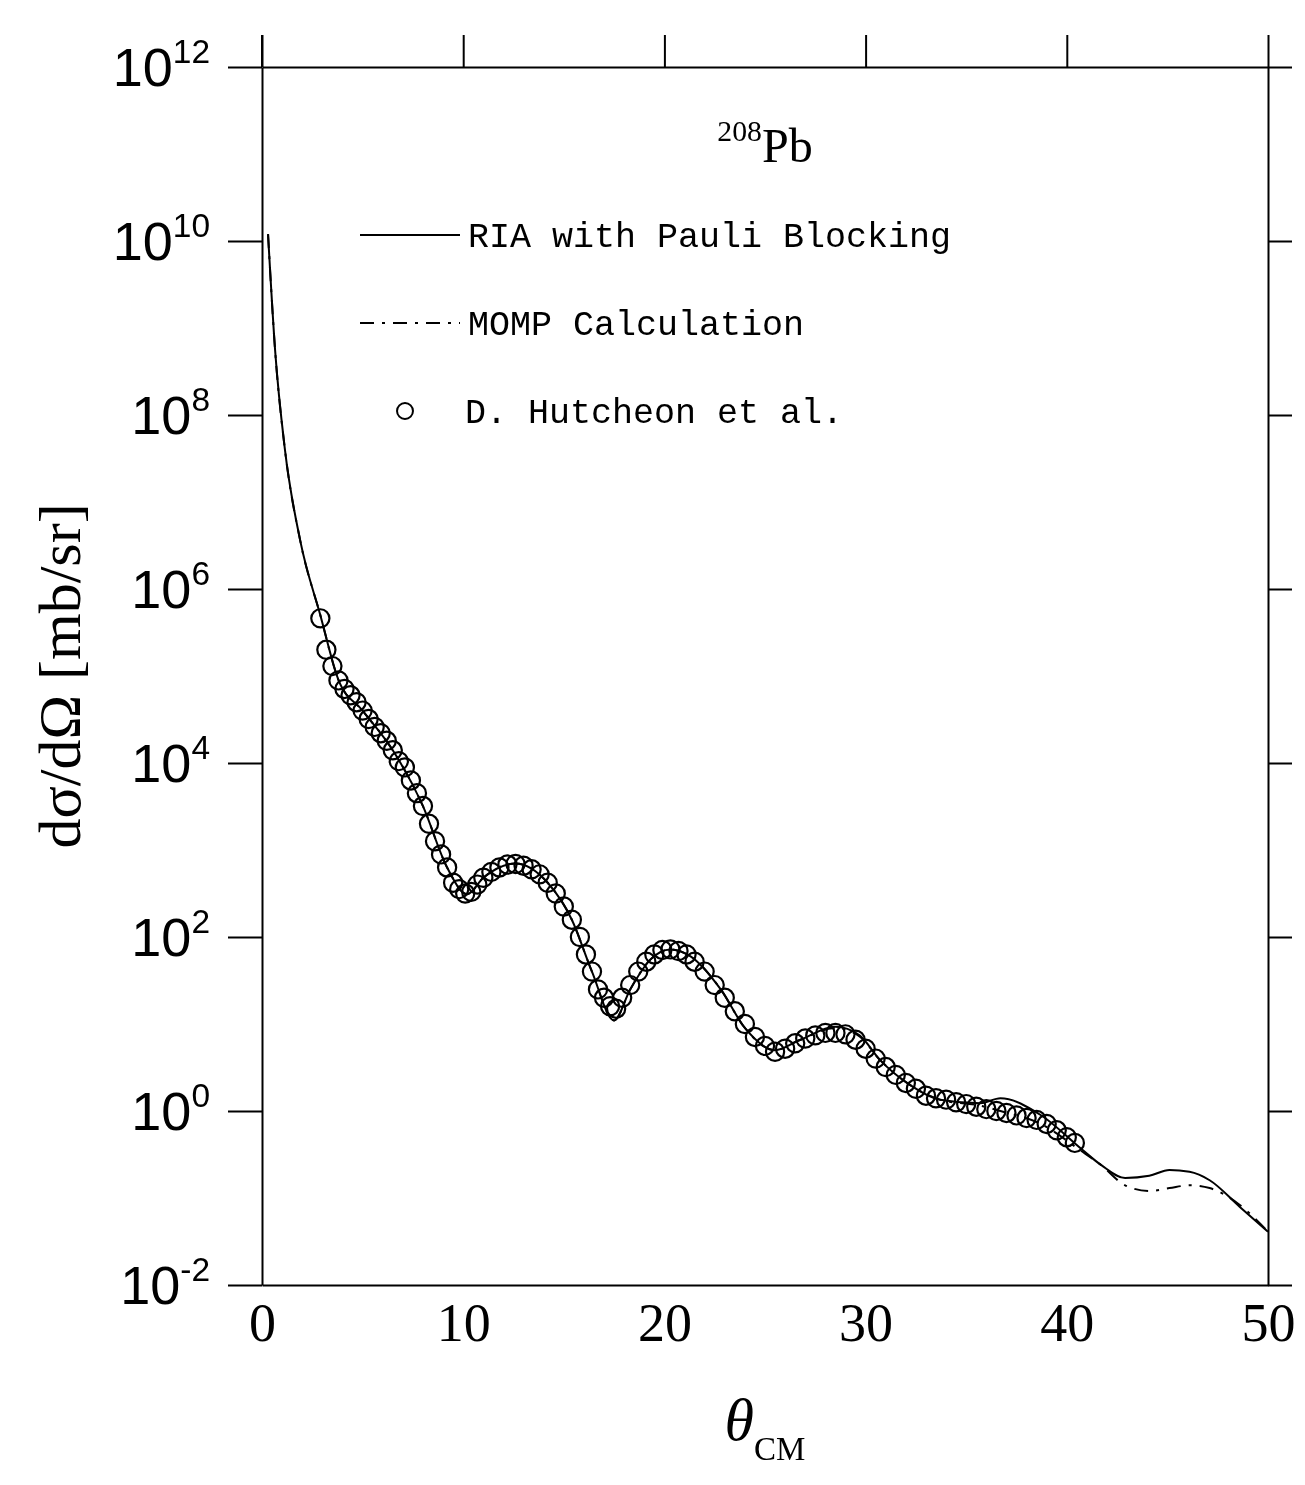 The width and height of the screenshot is (1305, 1485). Describe the element at coordinates (170, 761) in the screenshot. I see `y-tick-label: 10$^{4}$` at that location.